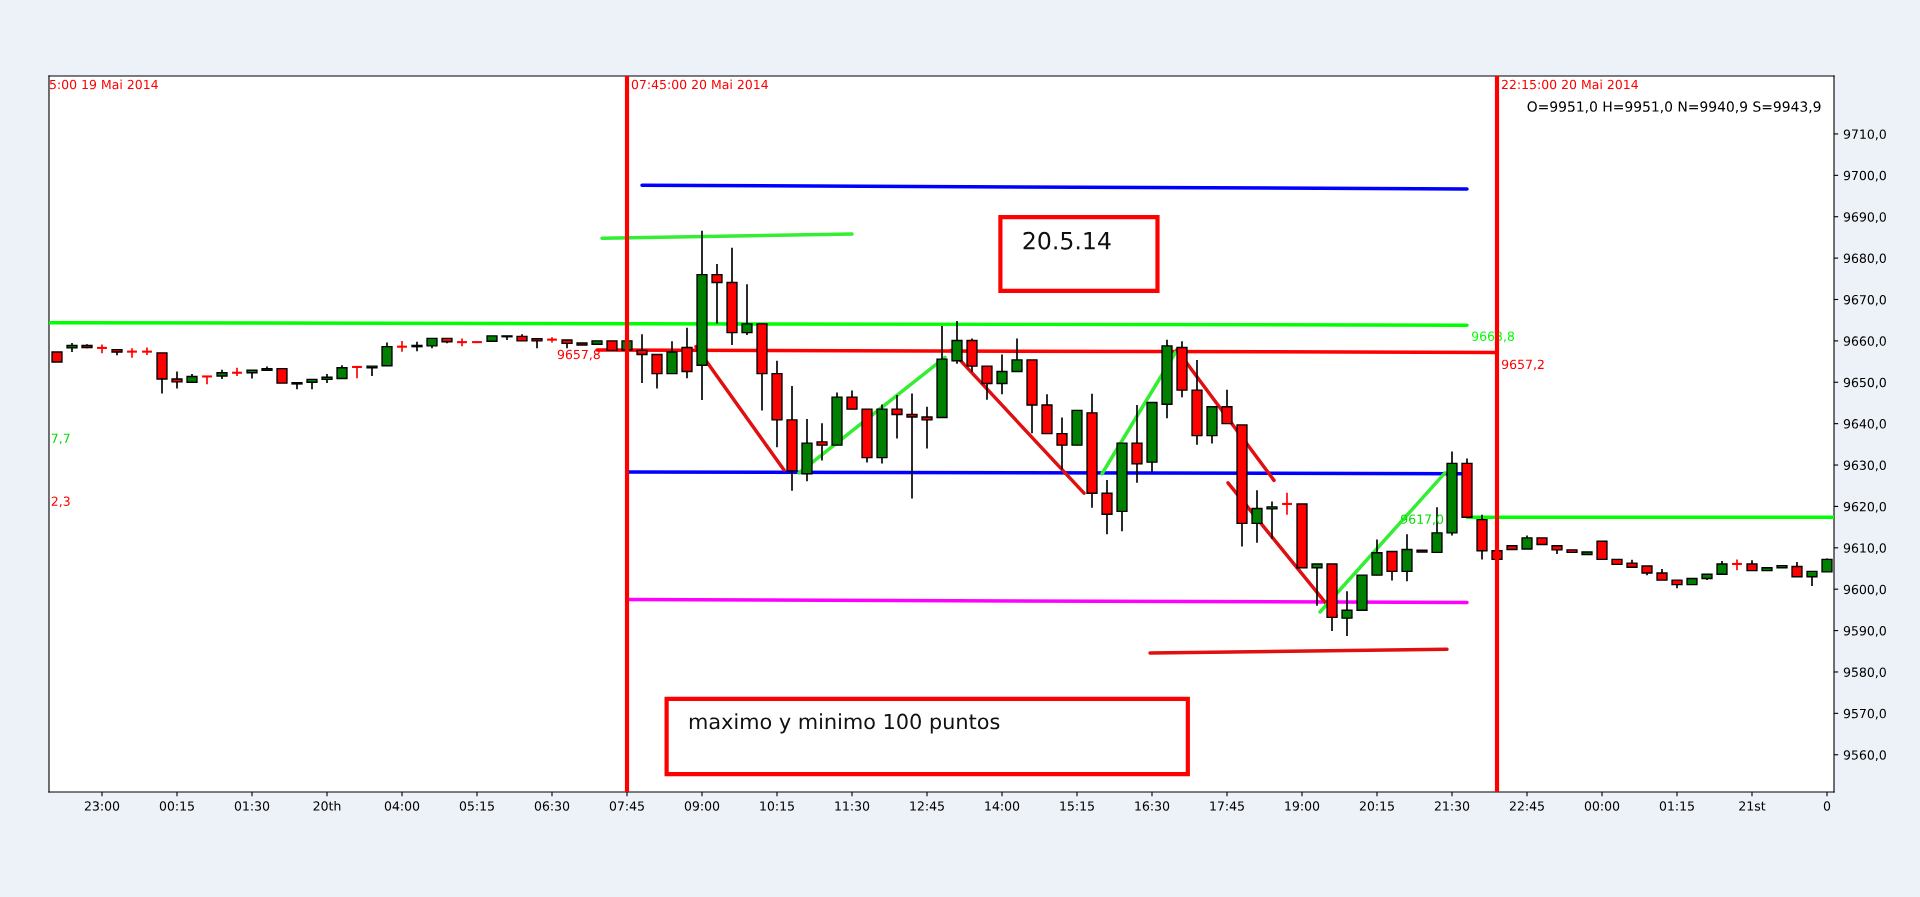 The image size is (1920, 897). What do you see at coordinates (699, 84) in the screenshot?
I see `ref-line-label: 07:45:00 20 Mai 2014` at bounding box center [699, 84].